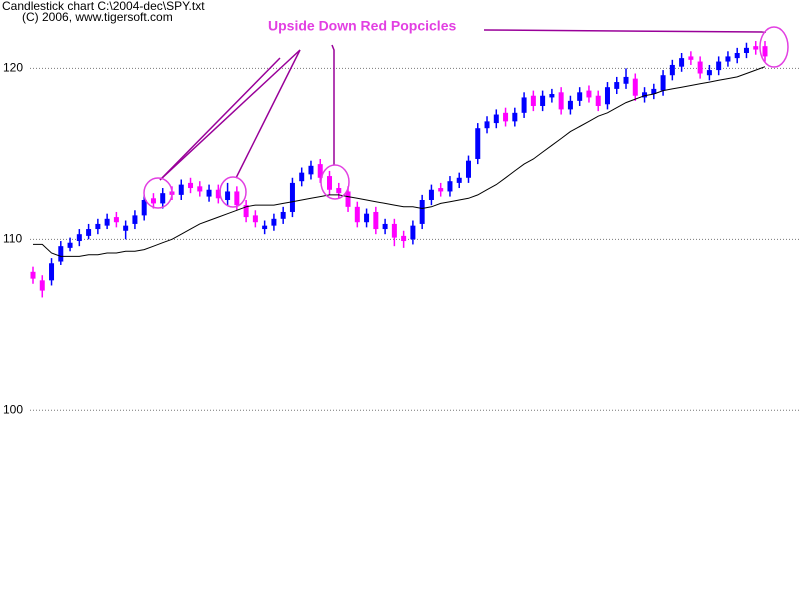 The width and height of the screenshot is (800, 600). Describe the element at coordinates (13, 409) in the screenshot. I see `y-tick-label: 100` at that location.